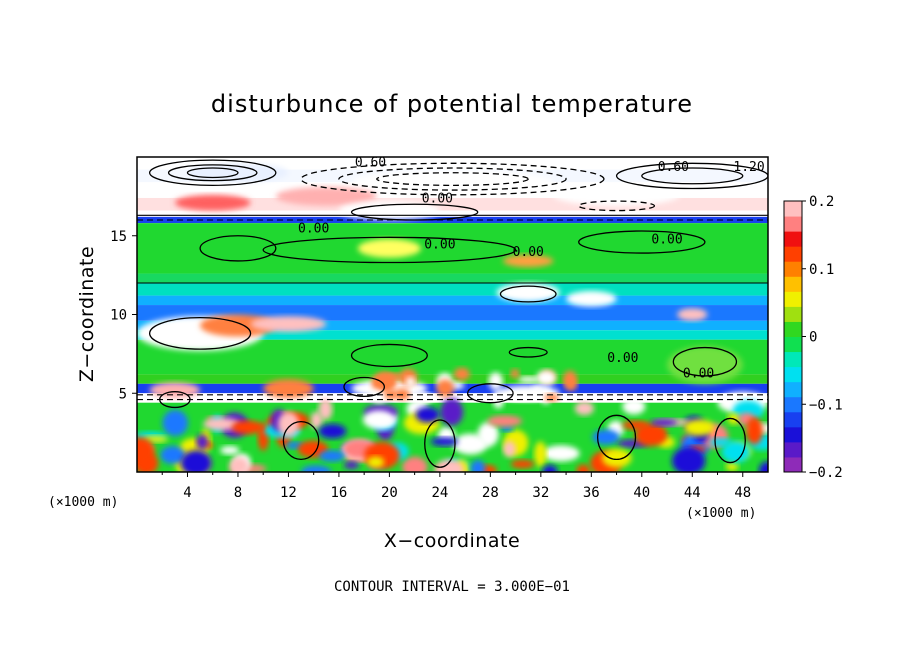 This screenshot has width=904, height=654. I want to click on x-tick-label: 40, so click(641, 493).